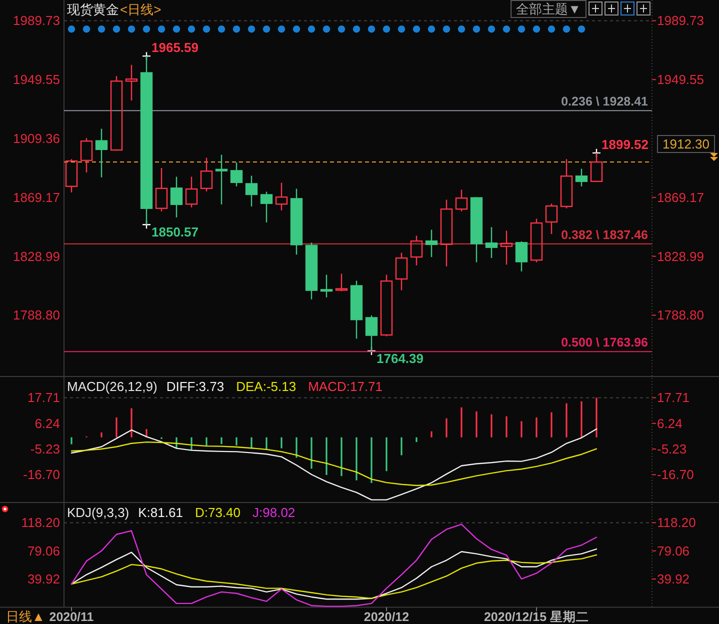  I want to click on y2-tick-label: 79.06, so click(673, 550).